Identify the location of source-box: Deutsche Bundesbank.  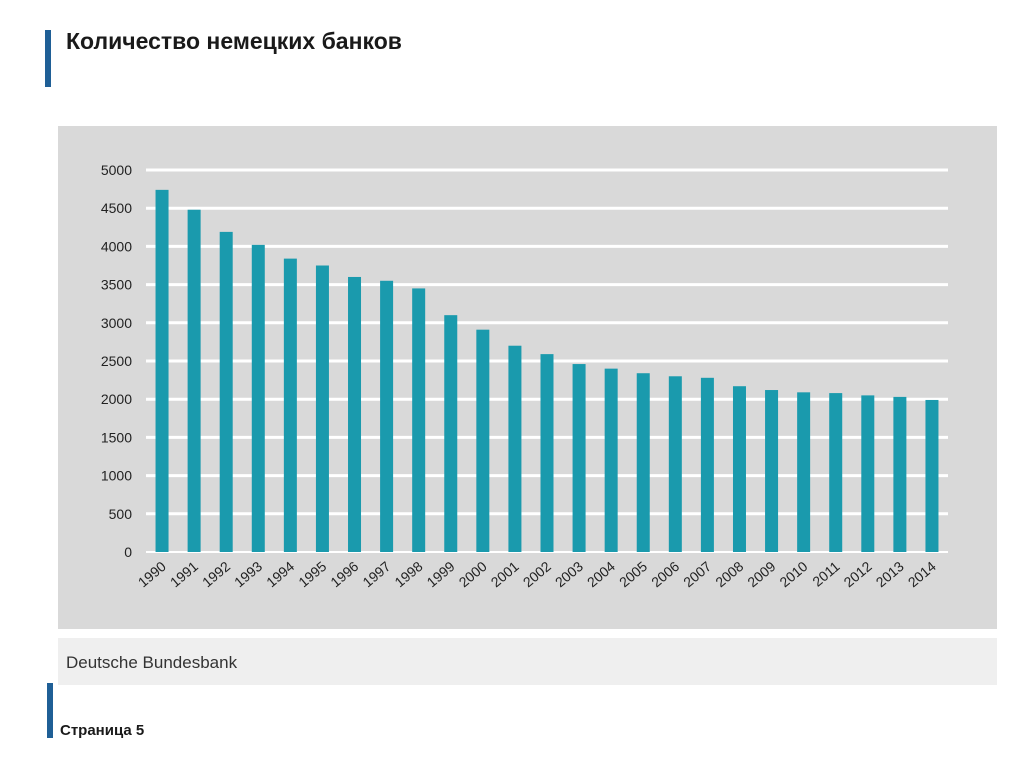
(527, 661).